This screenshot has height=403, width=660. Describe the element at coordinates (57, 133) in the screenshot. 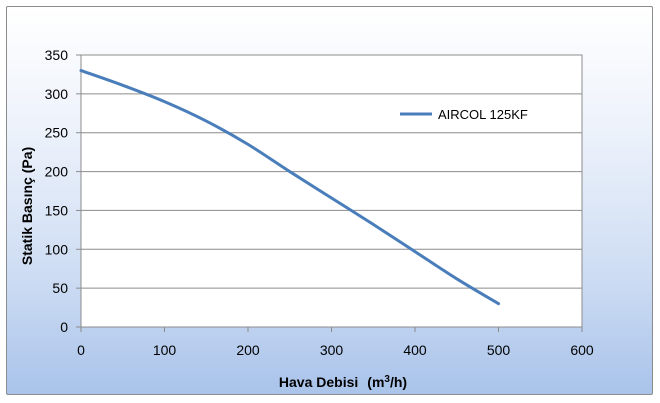

I see `y-tick-label: 250` at that location.